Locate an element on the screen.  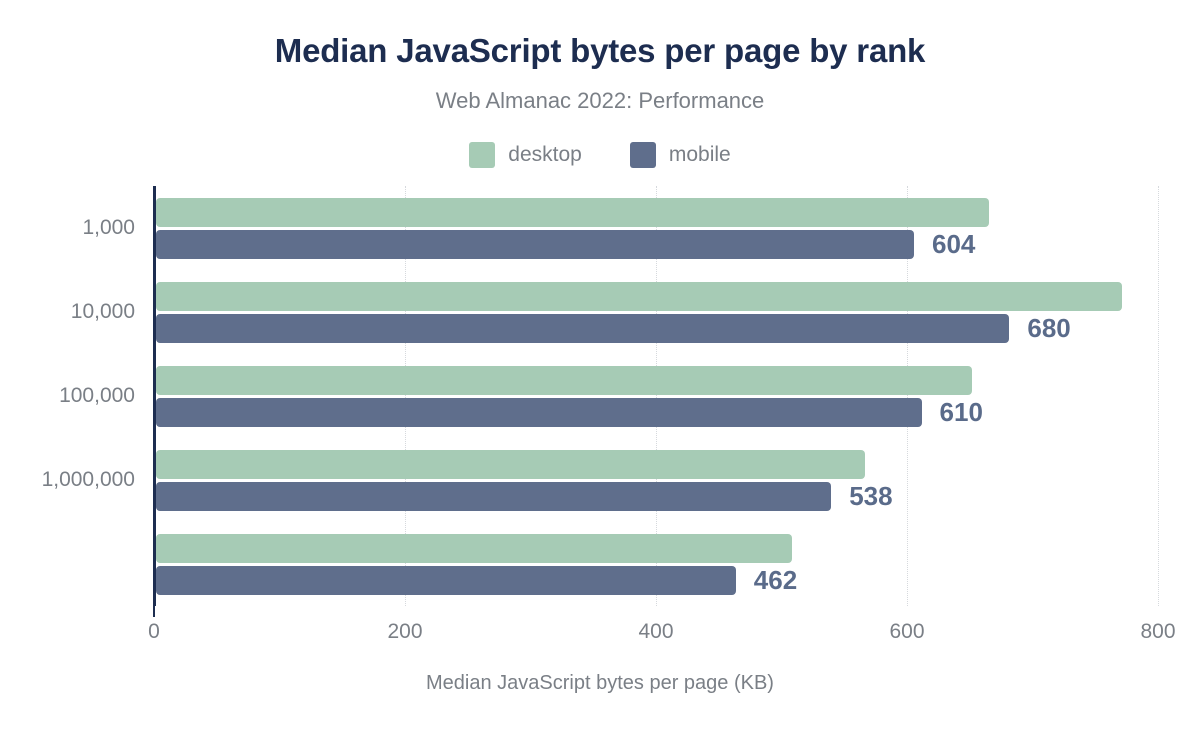
legend-item-mobile: mobile is located at coordinates (680, 155).